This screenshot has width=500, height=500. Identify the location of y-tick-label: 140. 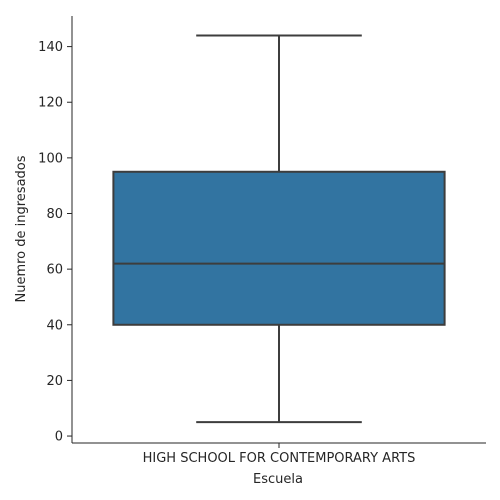
(50, 47).